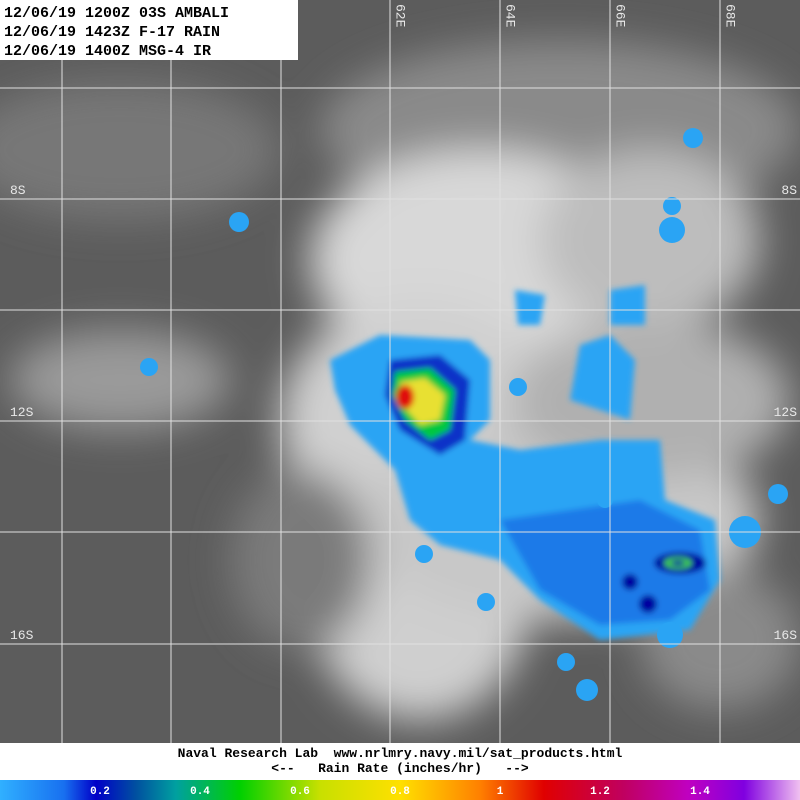 The height and width of the screenshot is (800, 800). I want to click on colorbar-label: 1.4, so click(700, 792).